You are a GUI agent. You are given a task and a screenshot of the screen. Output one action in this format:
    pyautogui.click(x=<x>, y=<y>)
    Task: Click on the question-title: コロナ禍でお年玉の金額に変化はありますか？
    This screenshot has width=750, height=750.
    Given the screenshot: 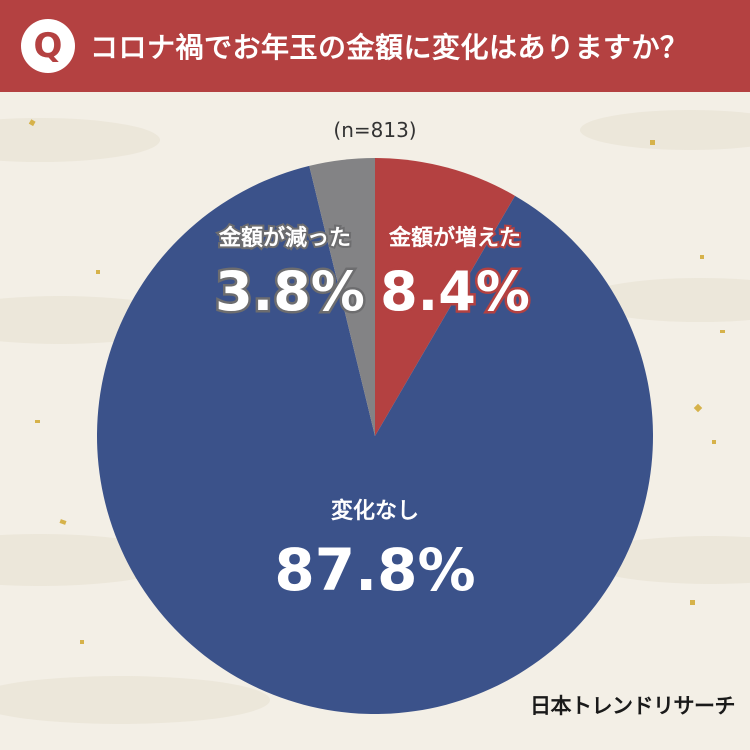 What is the action you would take?
    pyautogui.click(x=389, y=47)
    